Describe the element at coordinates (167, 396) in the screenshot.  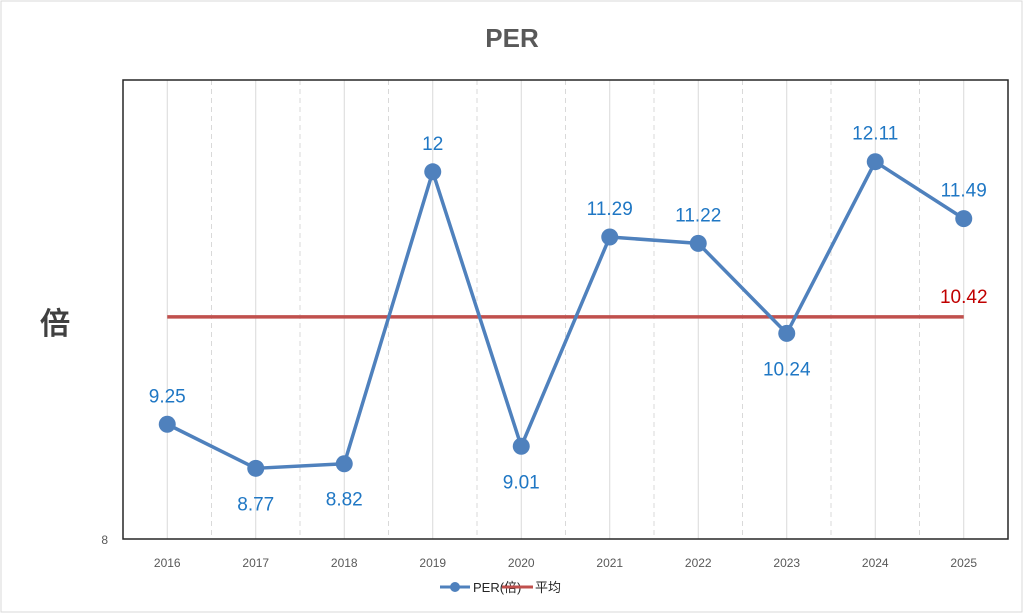
I see `per-data-label: 9.25` at that location.